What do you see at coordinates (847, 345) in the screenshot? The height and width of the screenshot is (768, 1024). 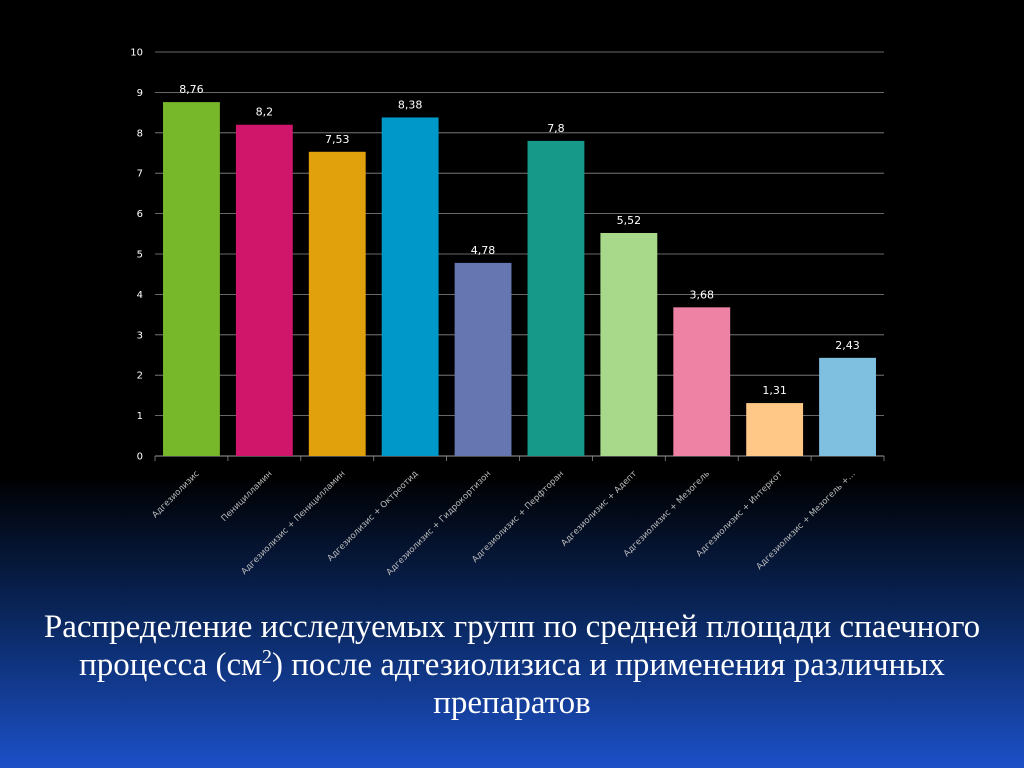 I see `data-label: 2,43` at bounding box center [847, 345].